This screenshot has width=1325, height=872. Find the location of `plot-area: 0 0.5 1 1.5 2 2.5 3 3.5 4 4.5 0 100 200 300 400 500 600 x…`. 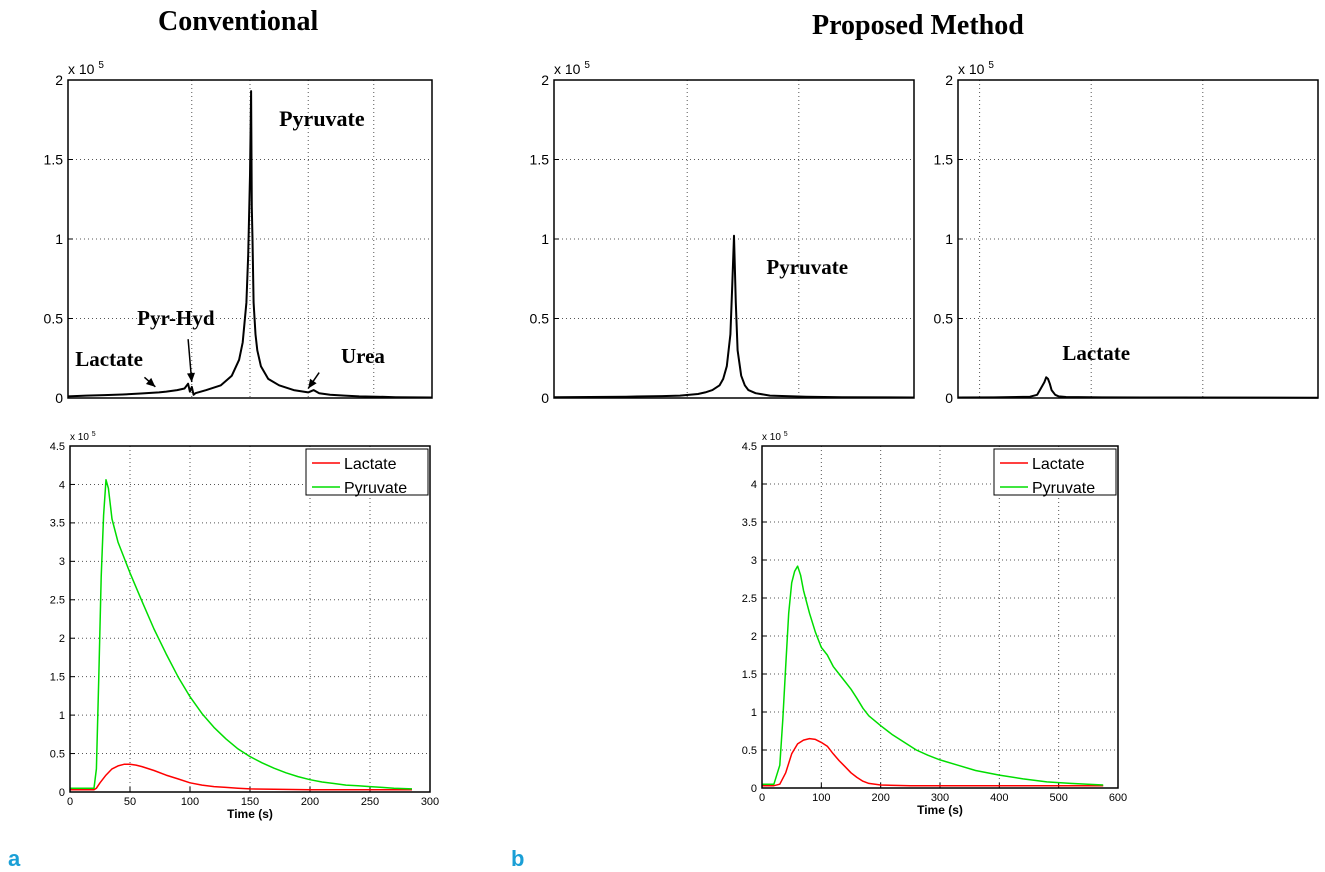

plot-area: 0 0.5 1 1.5 2 2.5 3 3.5 4 4.5 0 100 200 300 400 500 600 x… is located at coordinates (934, 624).